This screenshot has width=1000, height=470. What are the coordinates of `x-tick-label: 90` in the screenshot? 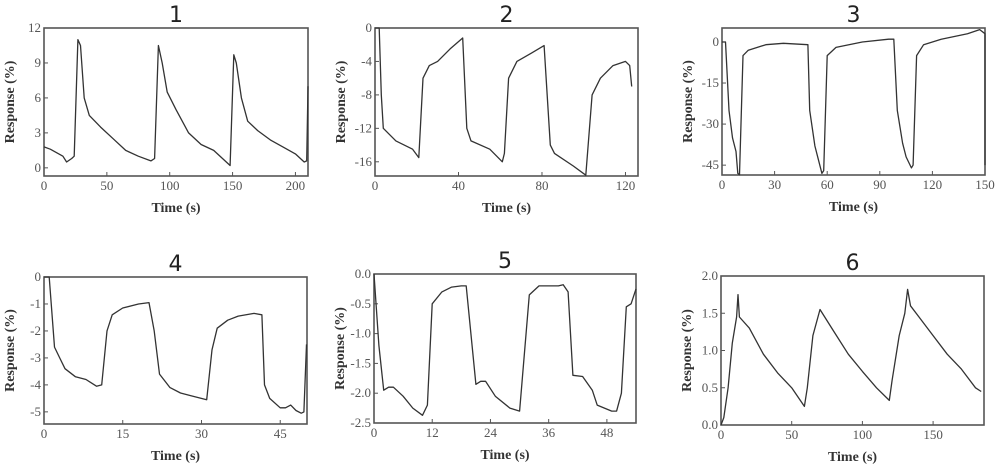 It's located at (879, 184).